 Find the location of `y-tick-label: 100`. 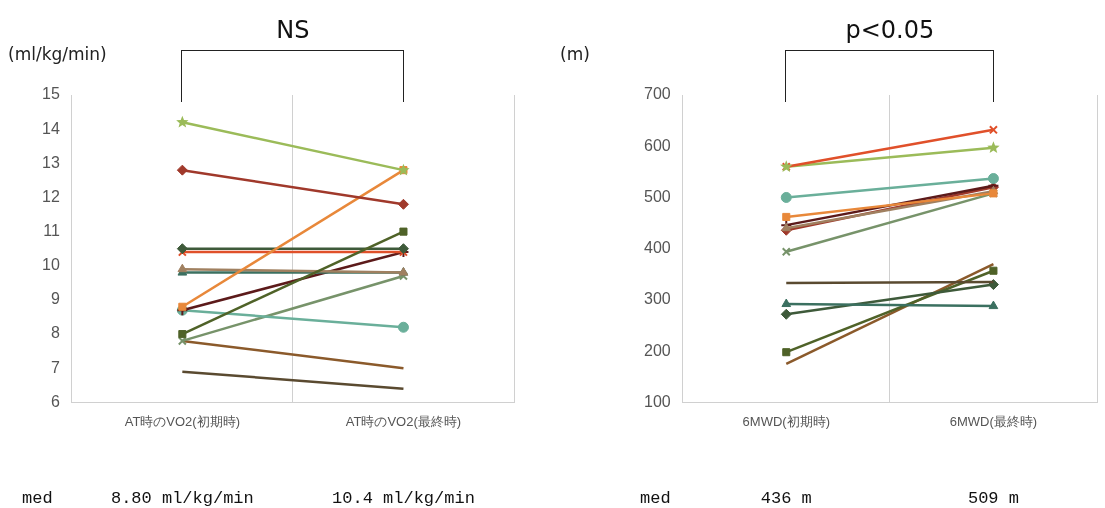

y-tick-label: 100 is located at coordinates (657, 401).